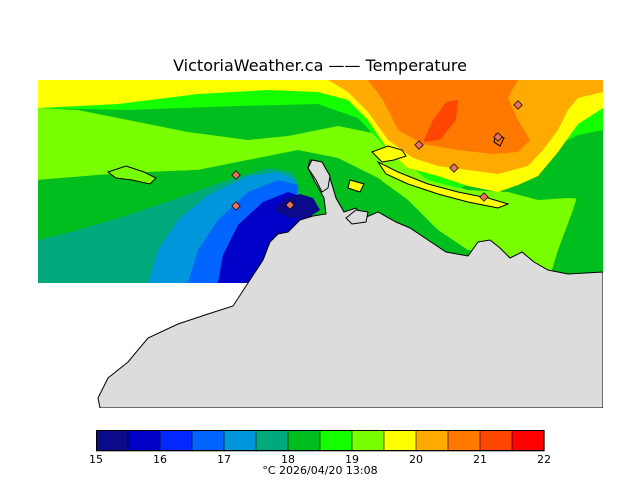 This screenshot has width=640, height=480. Describe the element at coordinates (480, 459) in the screenshot. I see `legend-tick: 21` at that location.